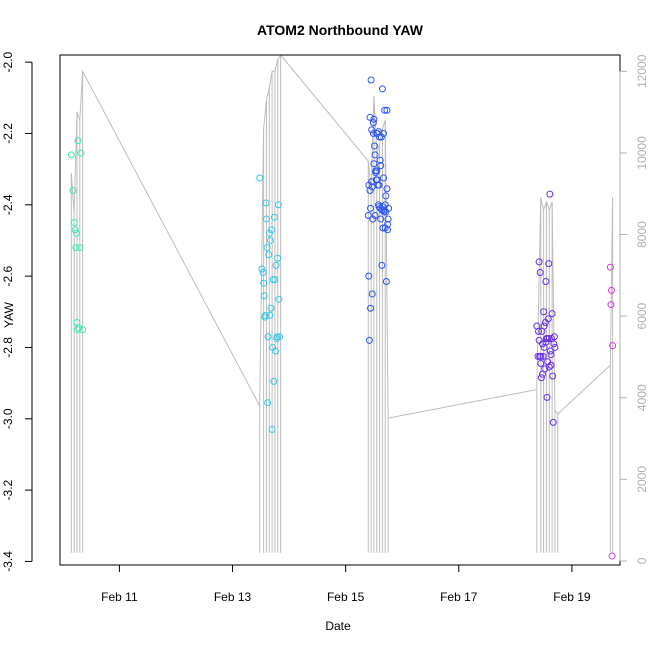 This screenshot has height=650, width=650. Describe the element at coordinates (8, 61) in the screenshot. I see `y-tick-label: -2.0` at that location.